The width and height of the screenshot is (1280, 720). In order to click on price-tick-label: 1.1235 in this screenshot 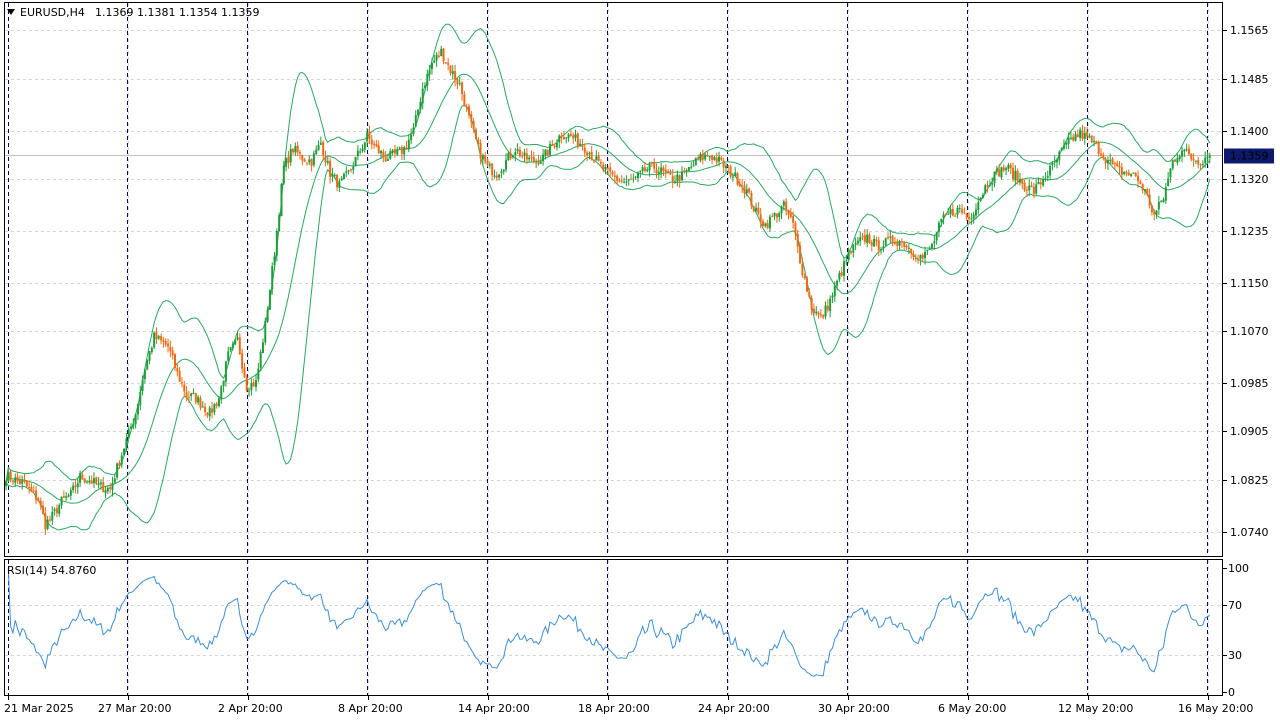, I will do `click(1249, 231)`.